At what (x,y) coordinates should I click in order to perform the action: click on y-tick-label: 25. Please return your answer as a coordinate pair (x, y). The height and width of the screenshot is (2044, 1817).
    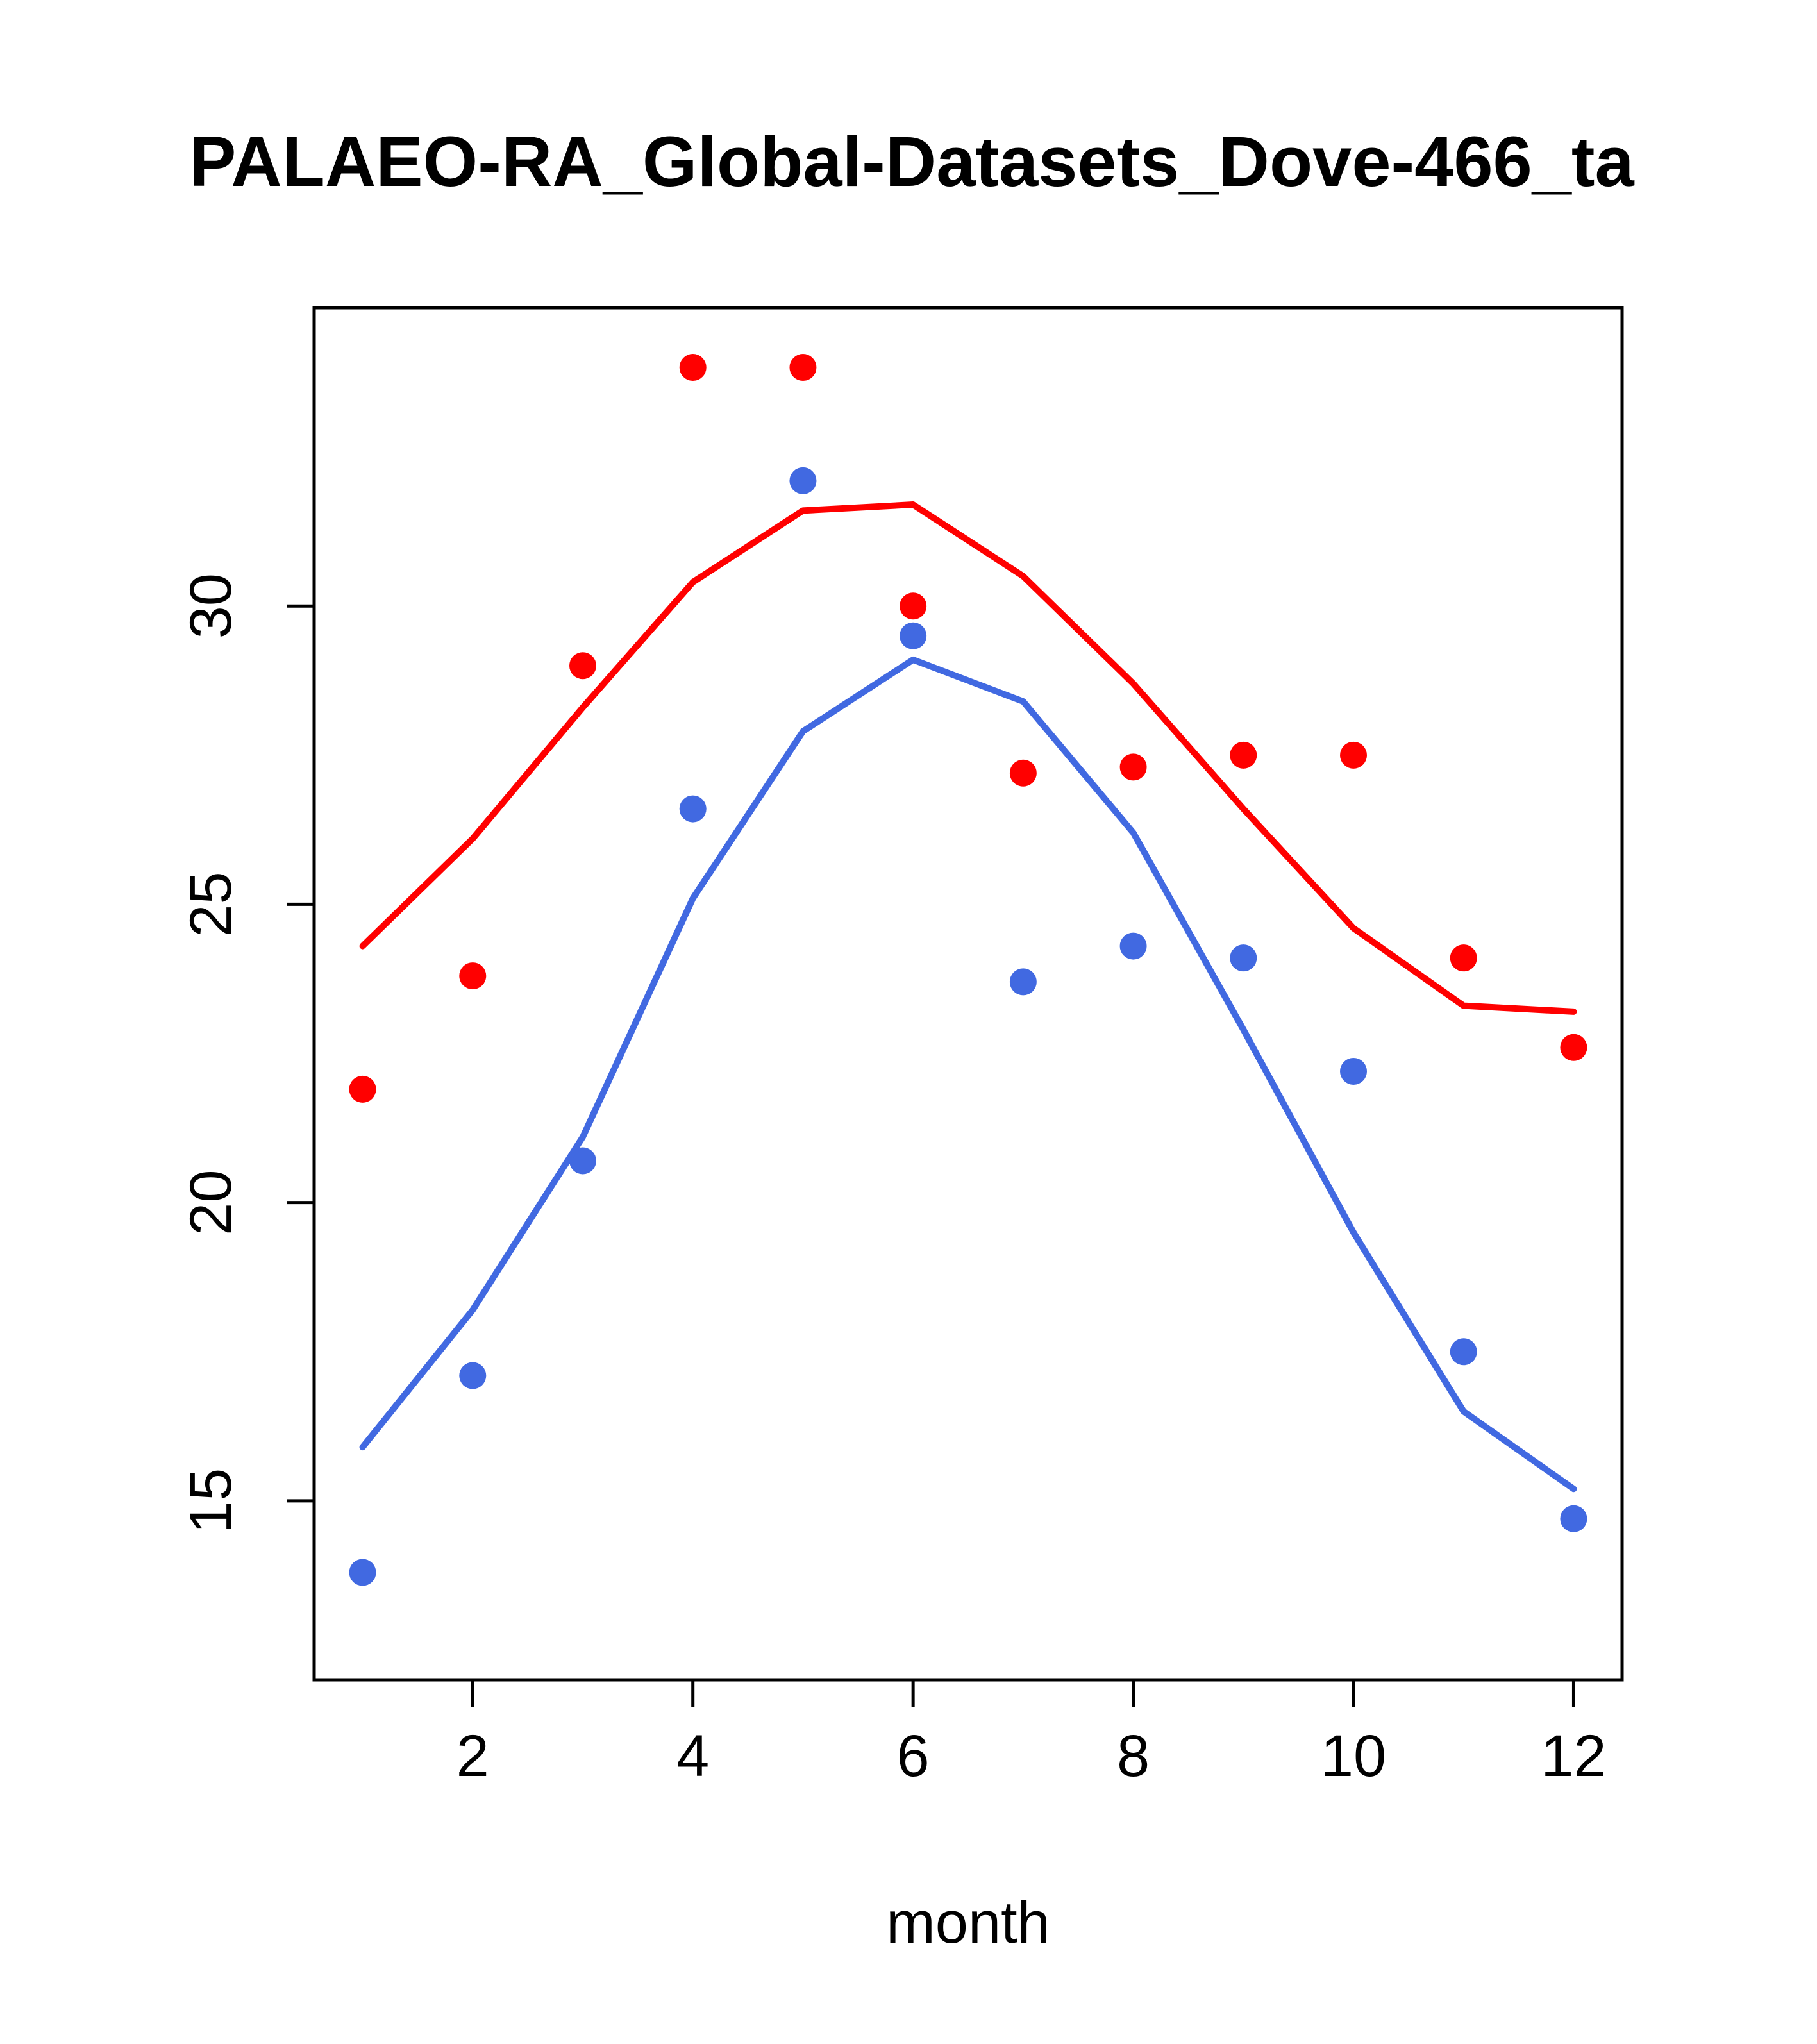
    Looking at the image, I should click on (211, 904).